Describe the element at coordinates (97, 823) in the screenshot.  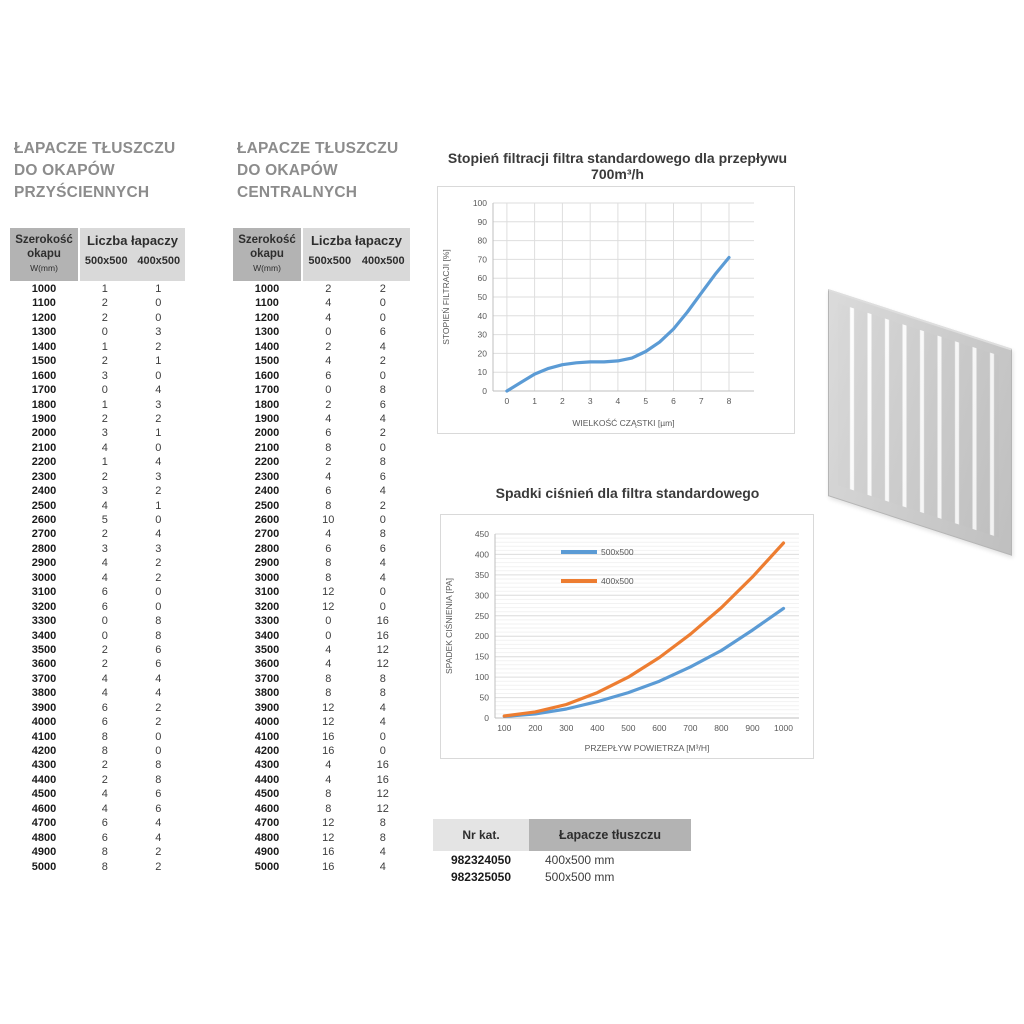
I see `table-row: 4700 6 4` at that location.